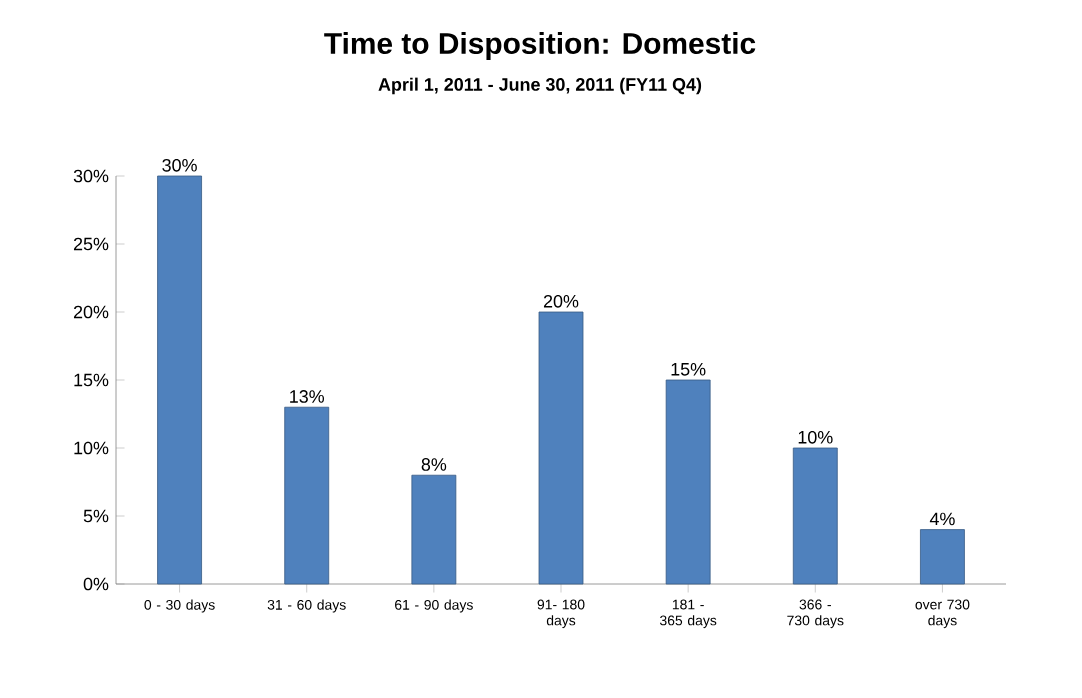 The height and width of the screenshot is (698, 1082). I want to click on y-tick-label: 10%, so click(91, 448).